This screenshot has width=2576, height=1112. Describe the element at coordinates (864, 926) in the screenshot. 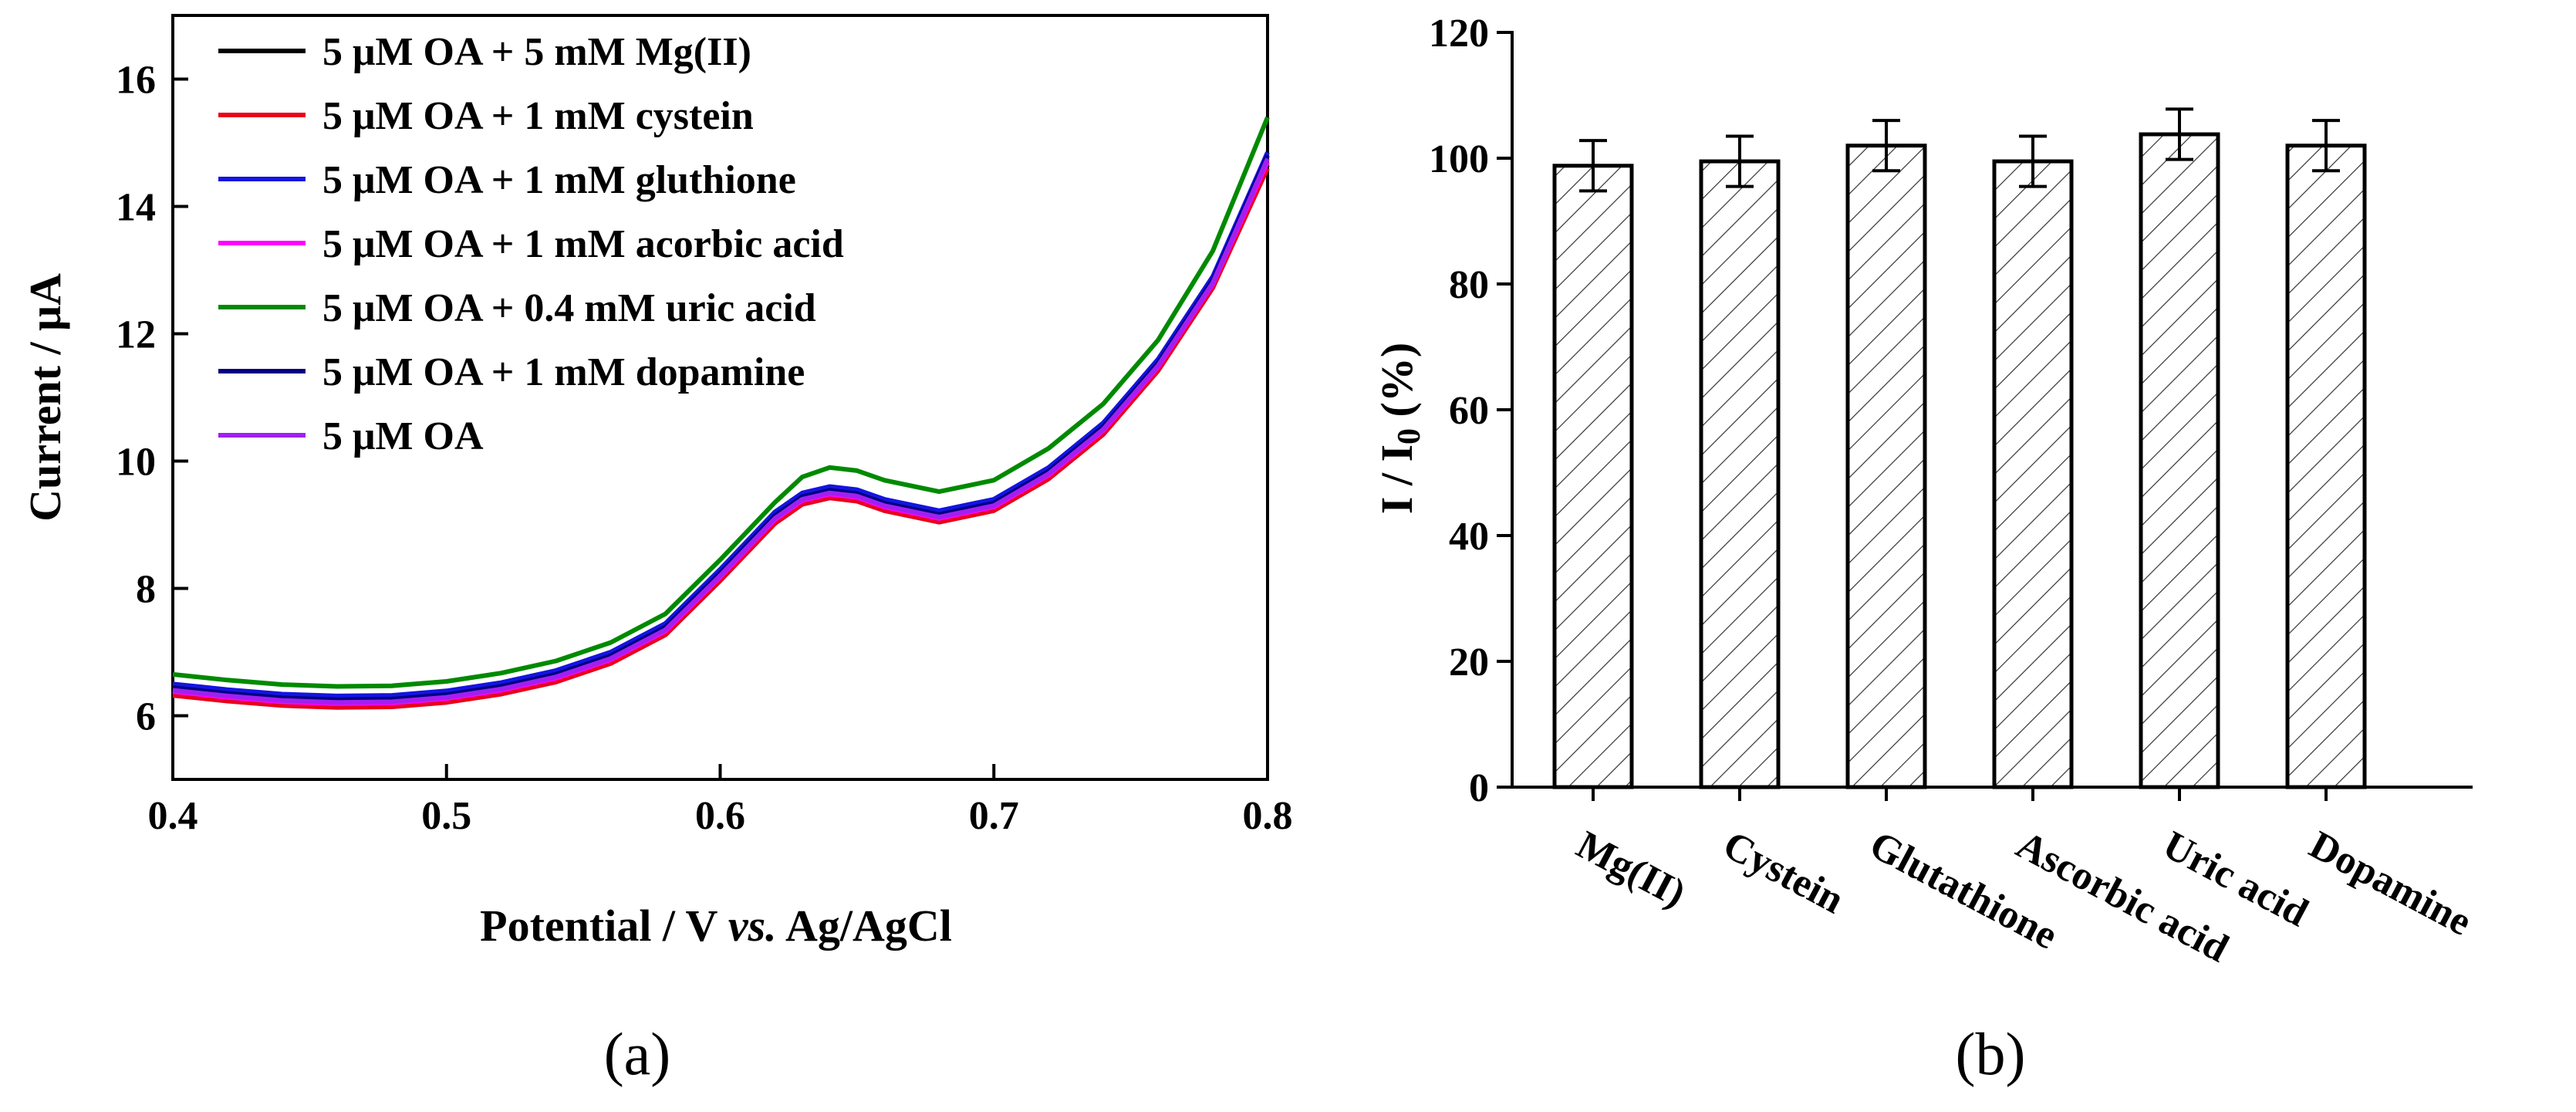

I see `x-axis-title-part-3: Ag/AgCl` at that location.